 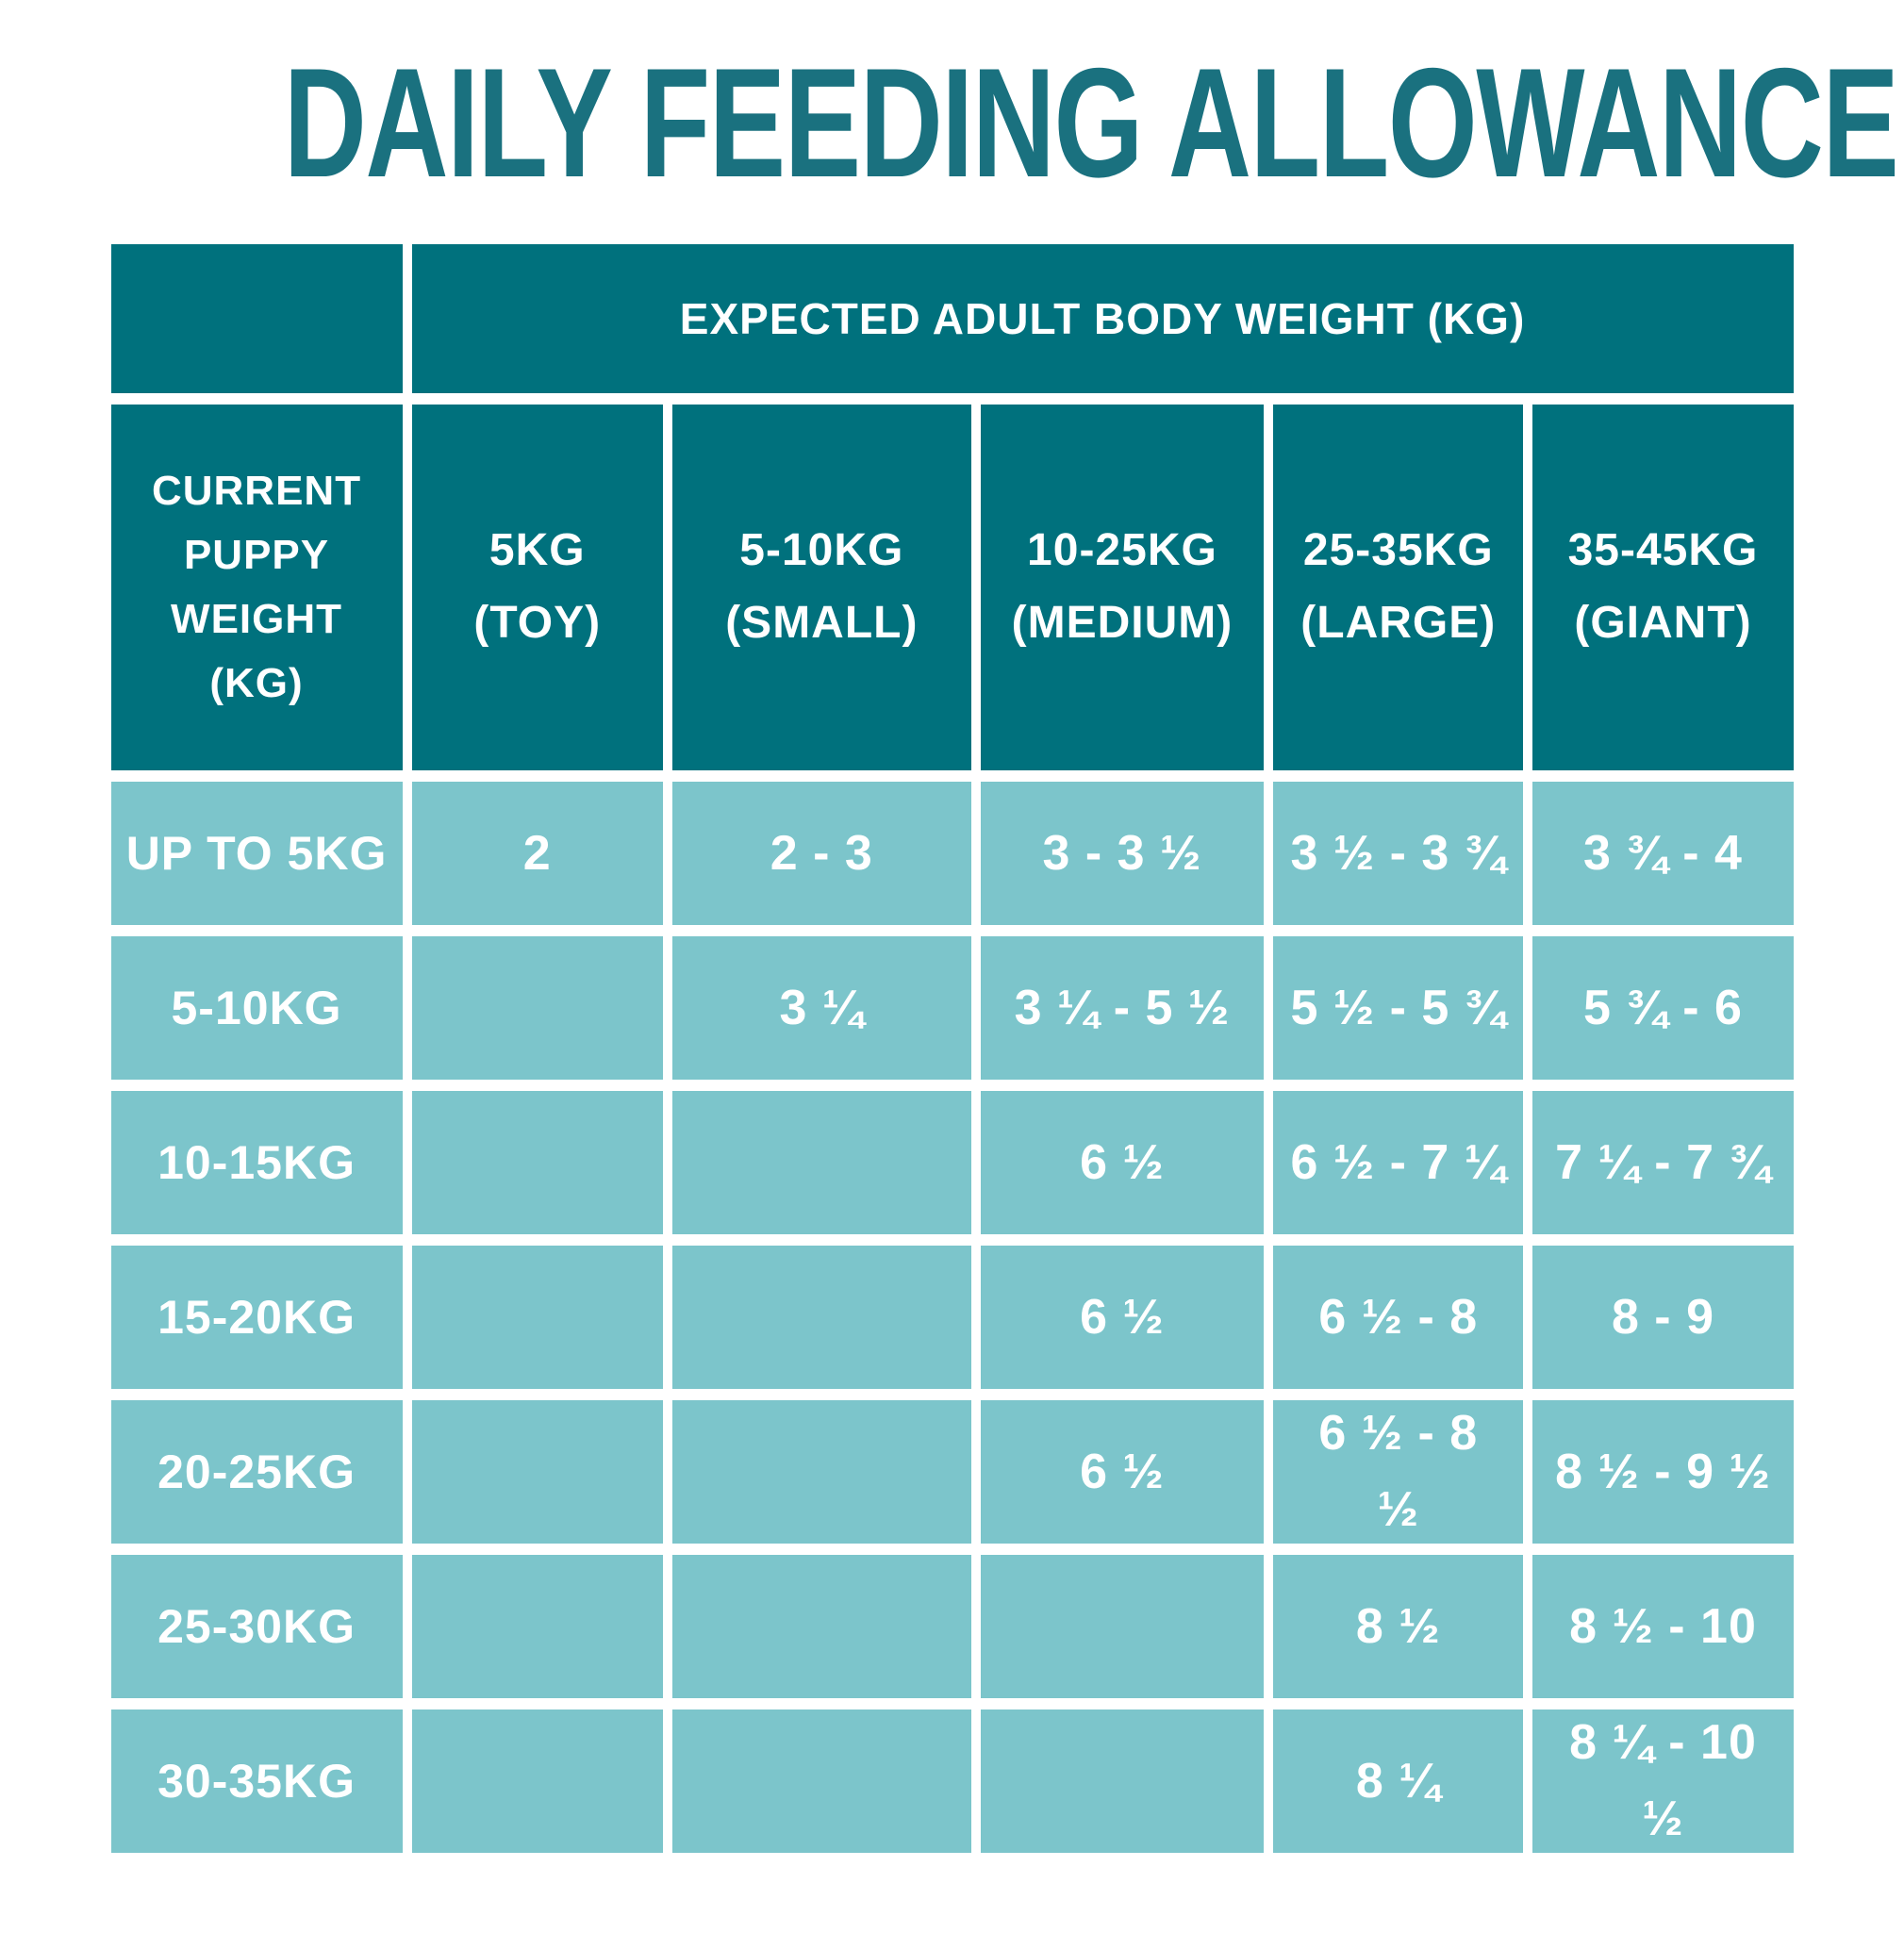 What do you see at coordinates (256, 1008) in the screenshot?
I see `row-label-5-10kg: 5-10KG` at bounding box center [256, 1008].